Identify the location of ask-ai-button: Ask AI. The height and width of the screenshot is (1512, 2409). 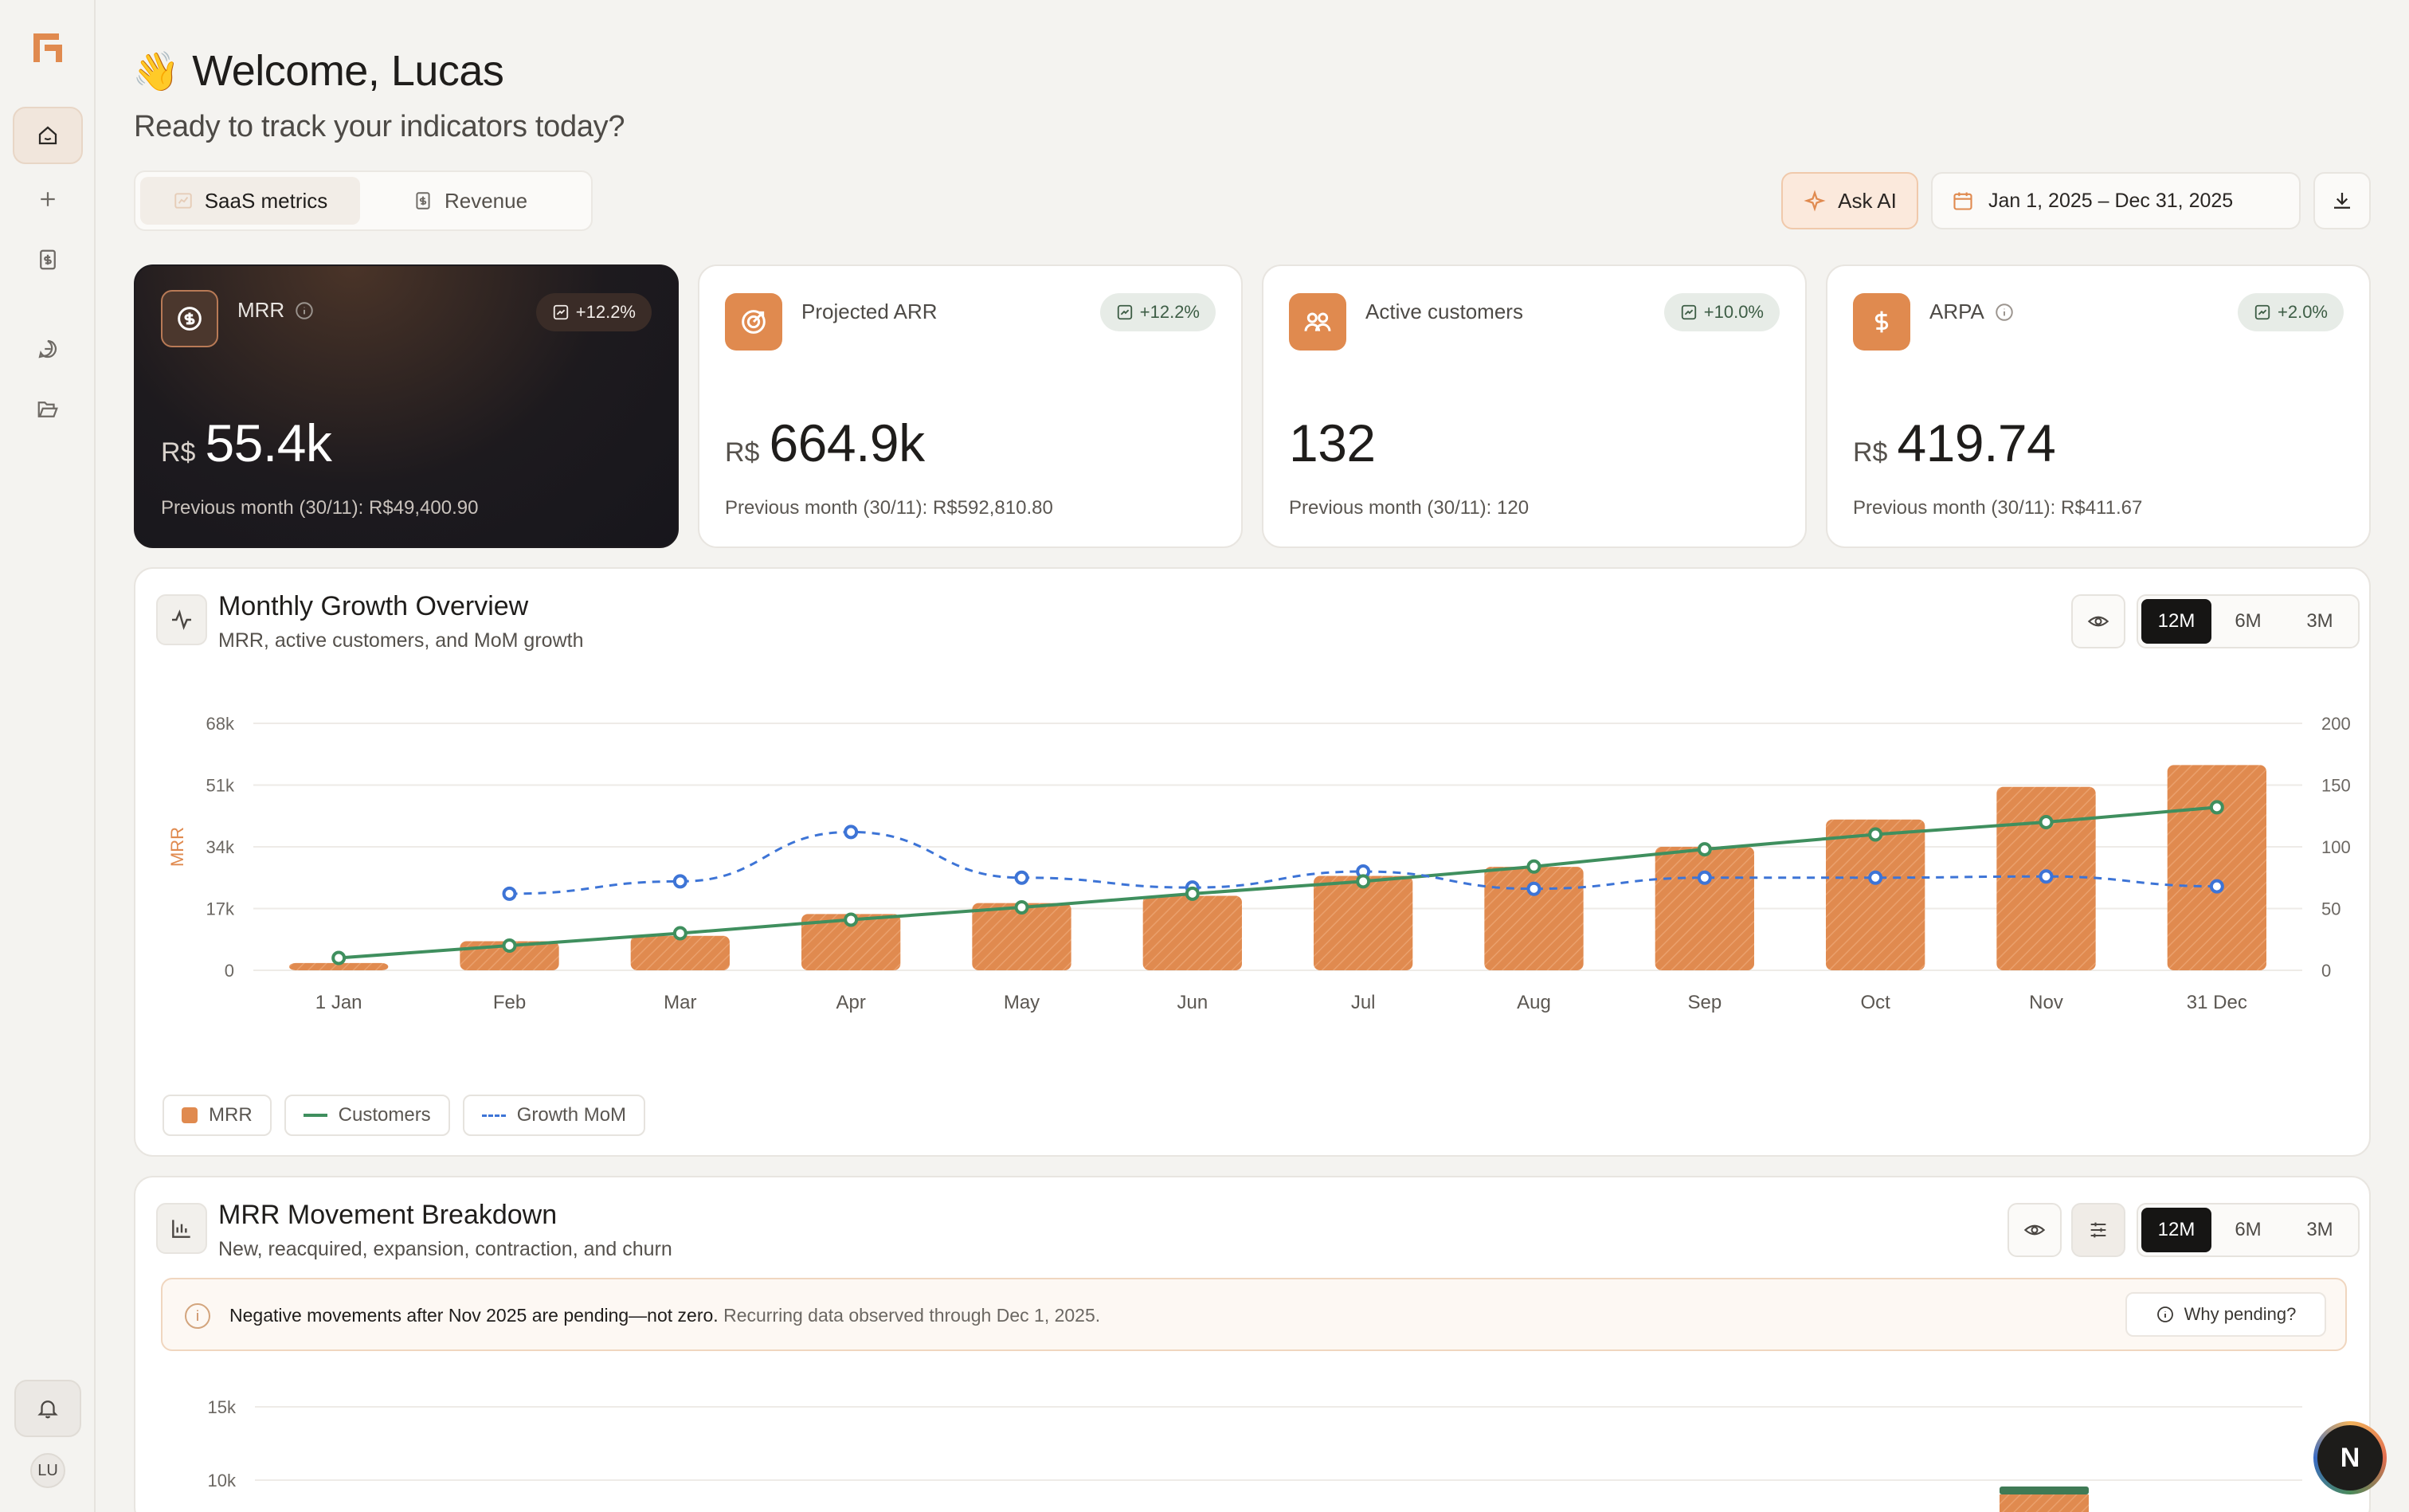
(1849, 201).